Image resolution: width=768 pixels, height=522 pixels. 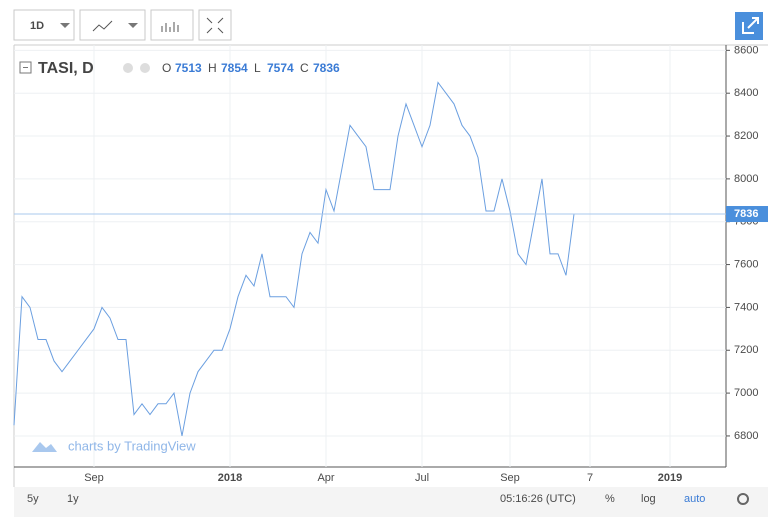 I want to click on footer-bar, so click(x=391, y=502).